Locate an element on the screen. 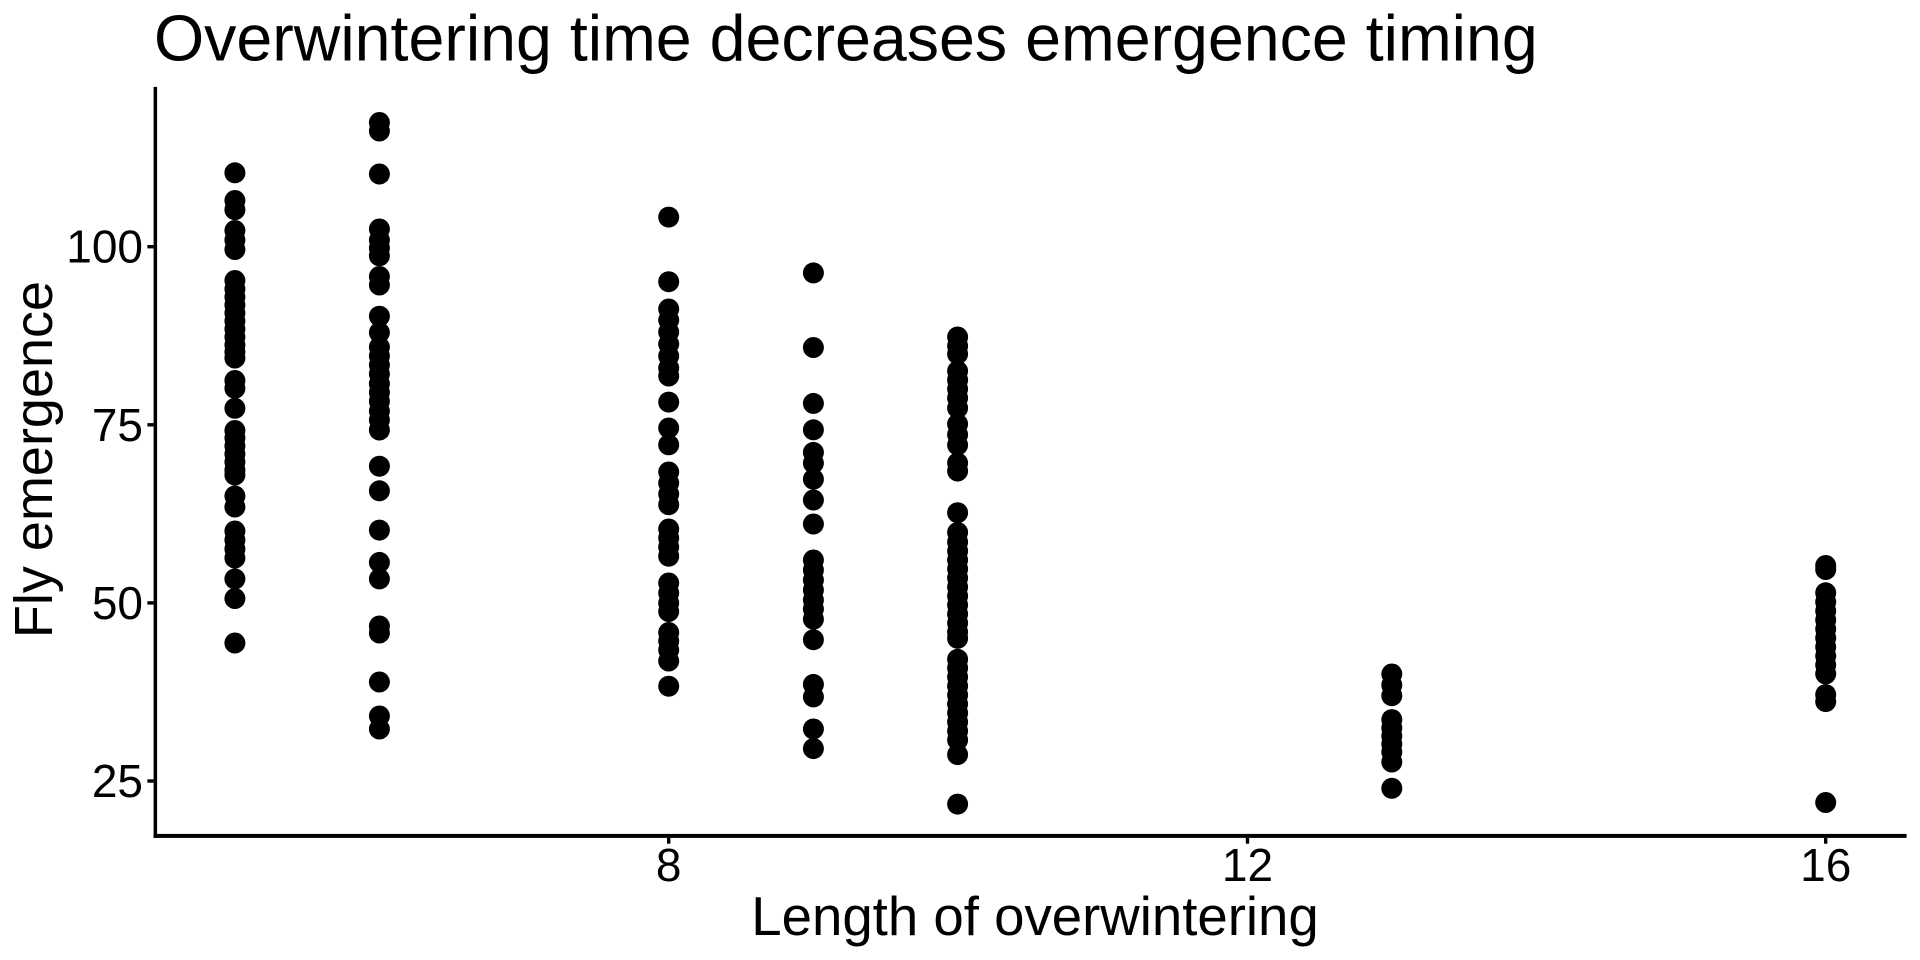 This screenshot has width=1920, height=960. svg-text: Fly emergence is located at coordinates (34, 459).